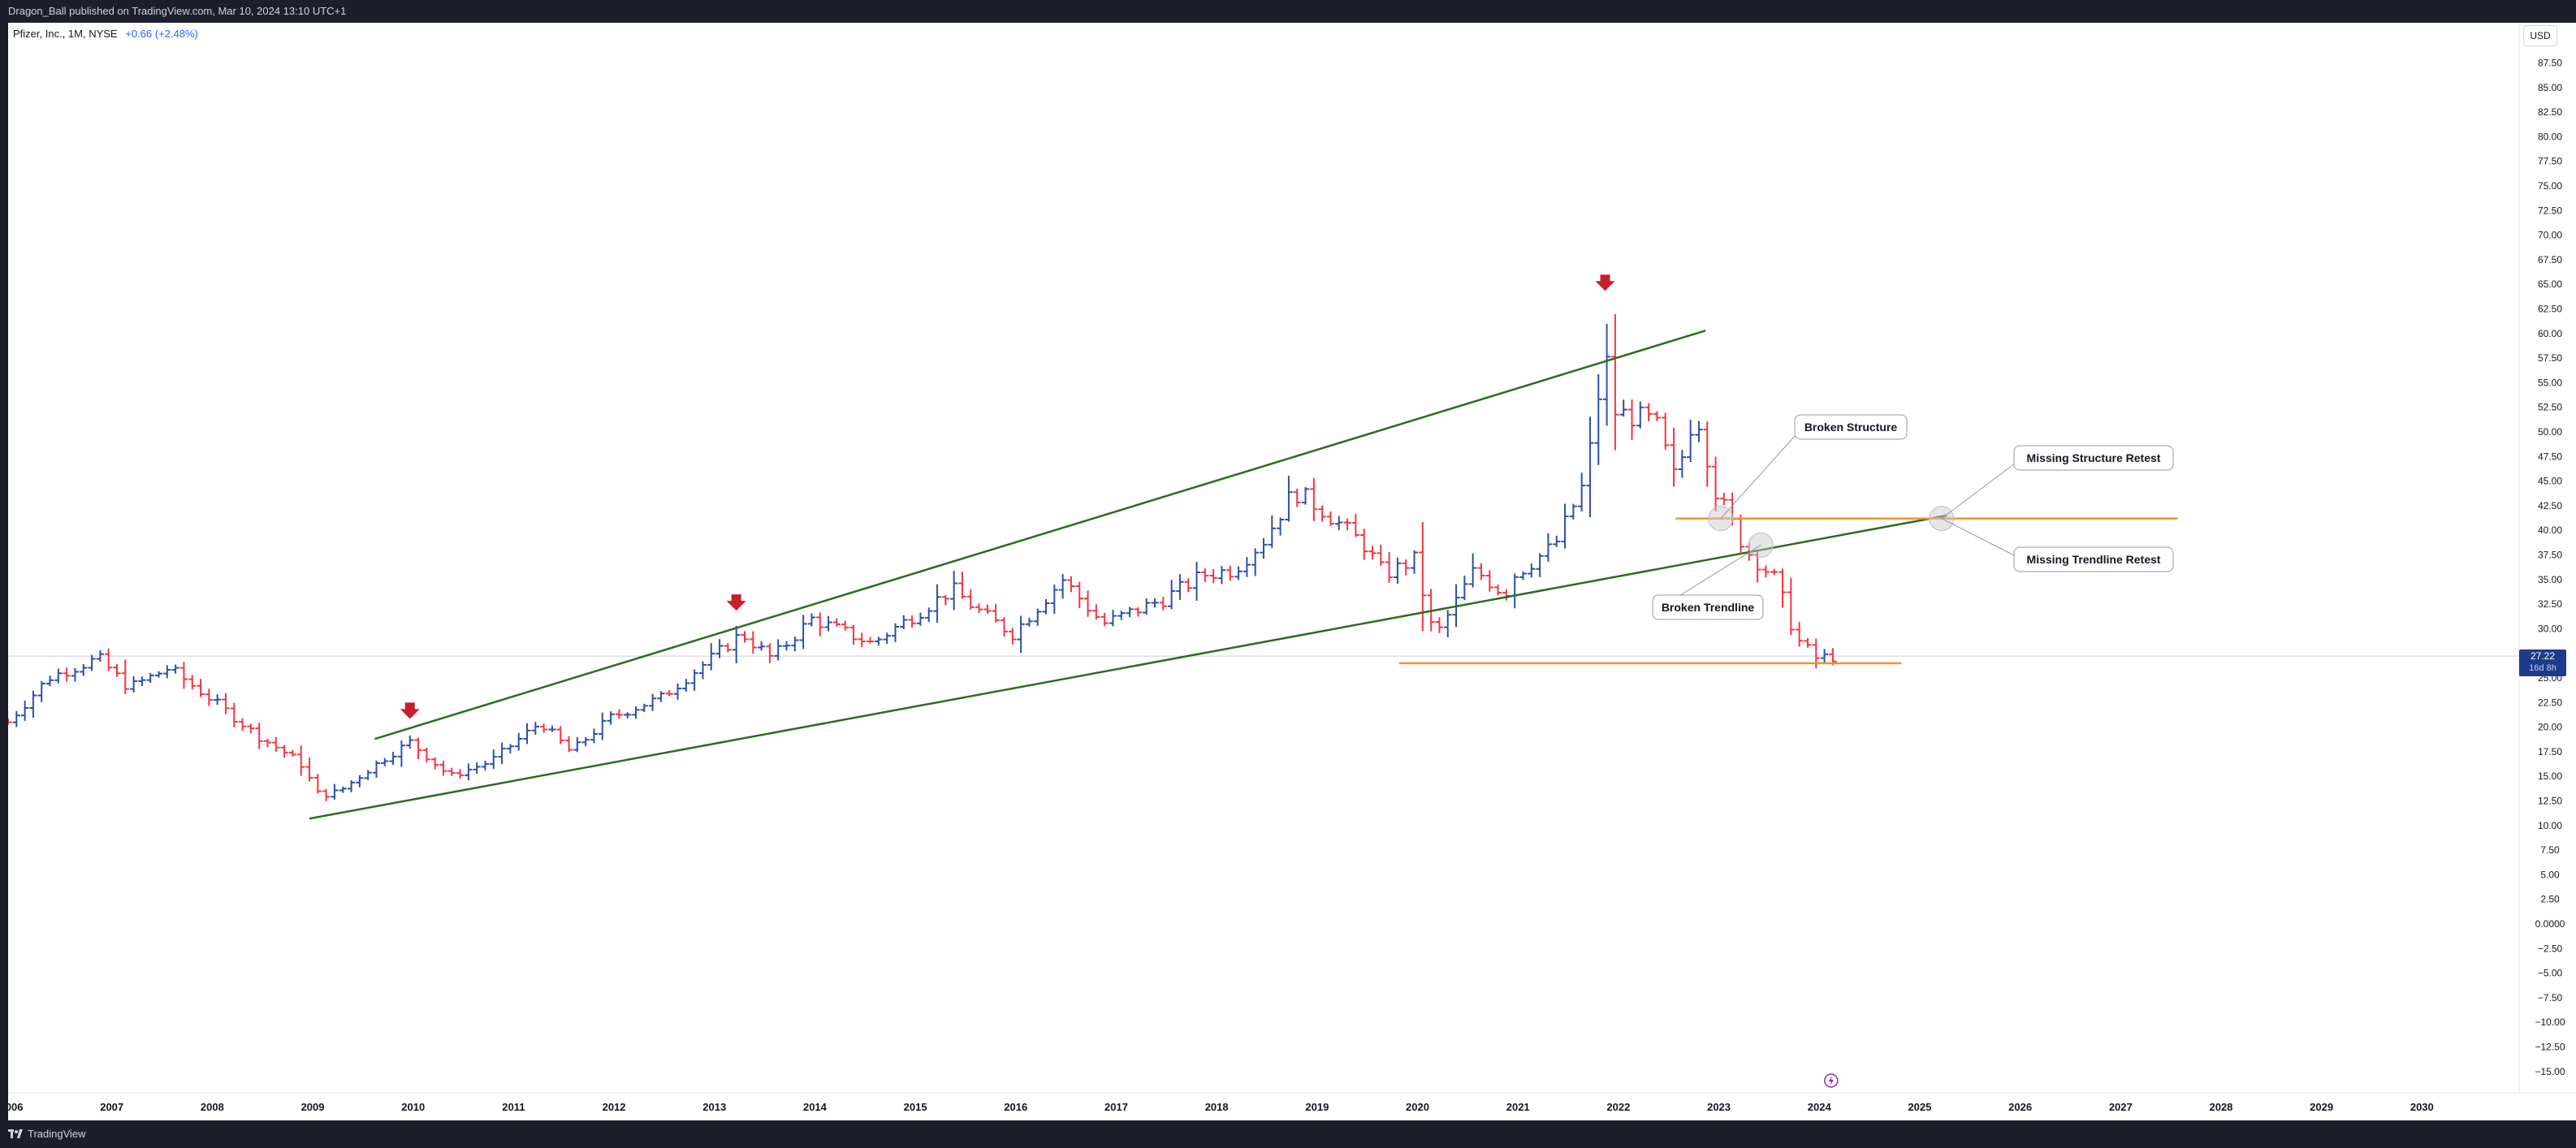 The height and width of the screenshot is (1148, 2576). What do you see at coordinates (2543, 668) in the screenshot?
I see `bar-countdown: 16d 8h` at bounding box center [2543, 668].